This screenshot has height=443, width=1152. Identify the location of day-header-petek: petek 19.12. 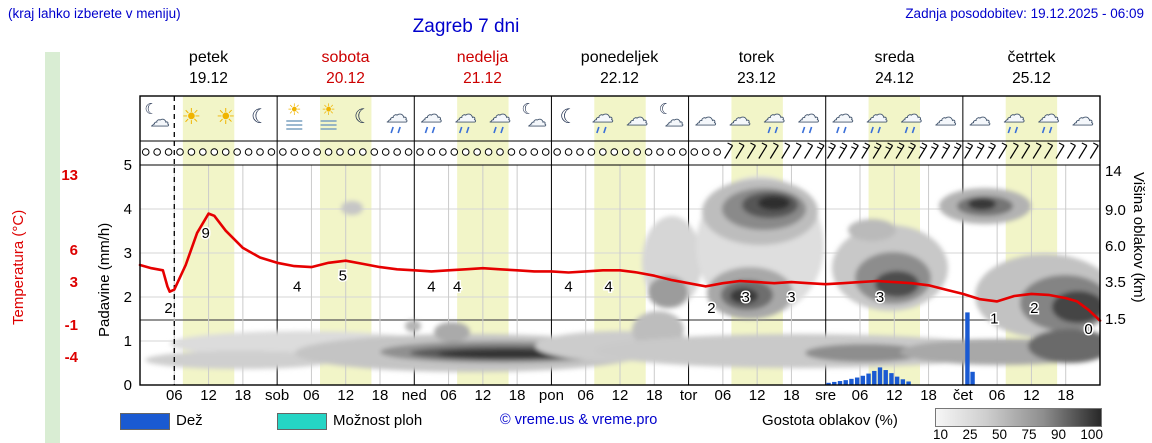
(208, 68).